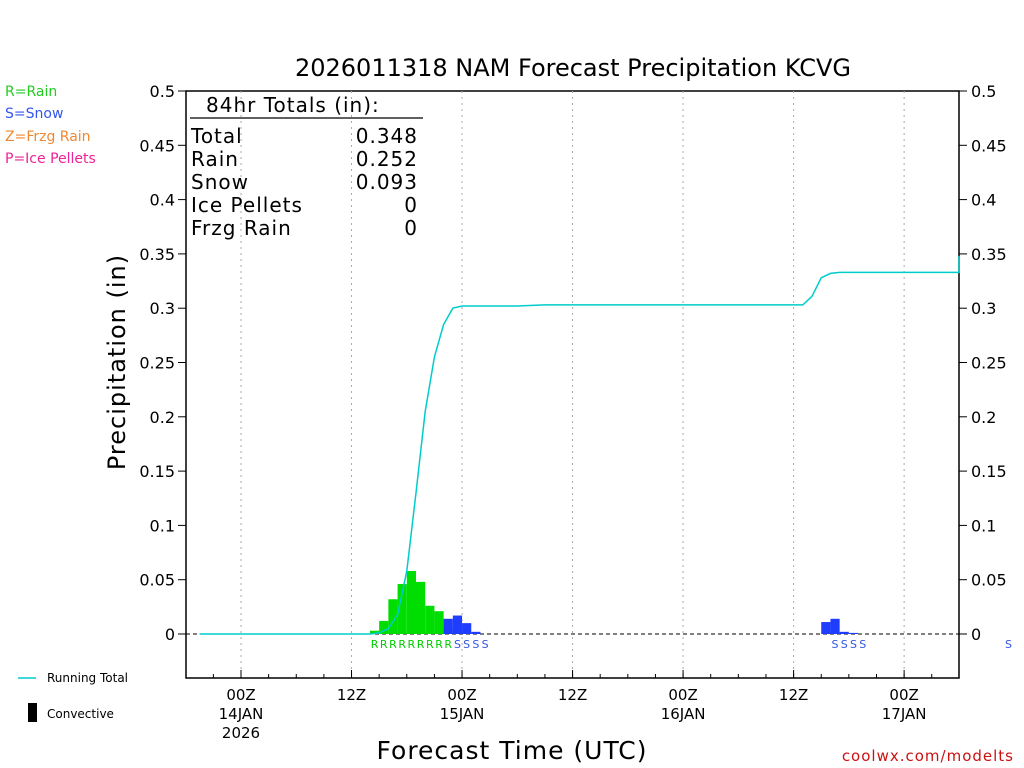  Describe the element at coordinates (162, 200) in the screenshot. I see `y-tick-label-left: 0.4` at that location.